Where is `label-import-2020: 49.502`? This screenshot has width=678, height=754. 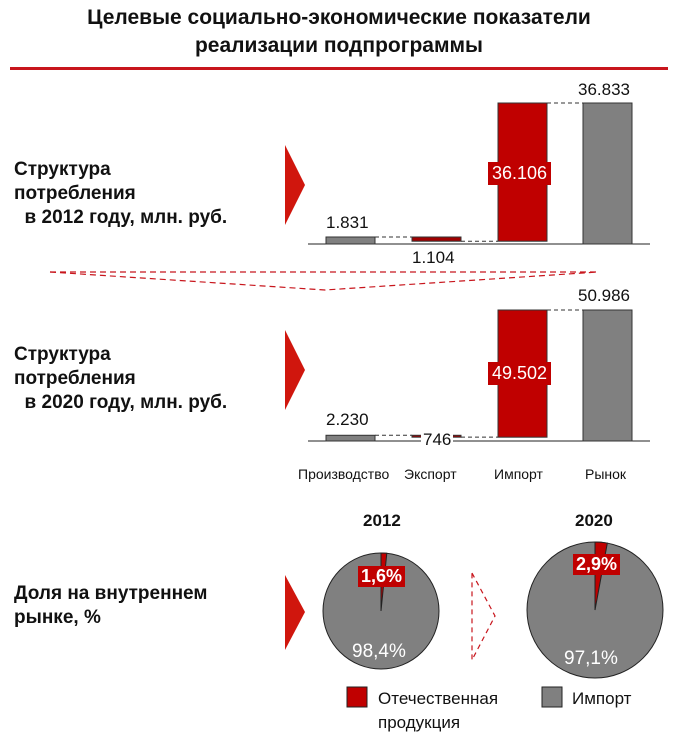
label-import-2020: 49.502 is located at coordinates (520, 373).